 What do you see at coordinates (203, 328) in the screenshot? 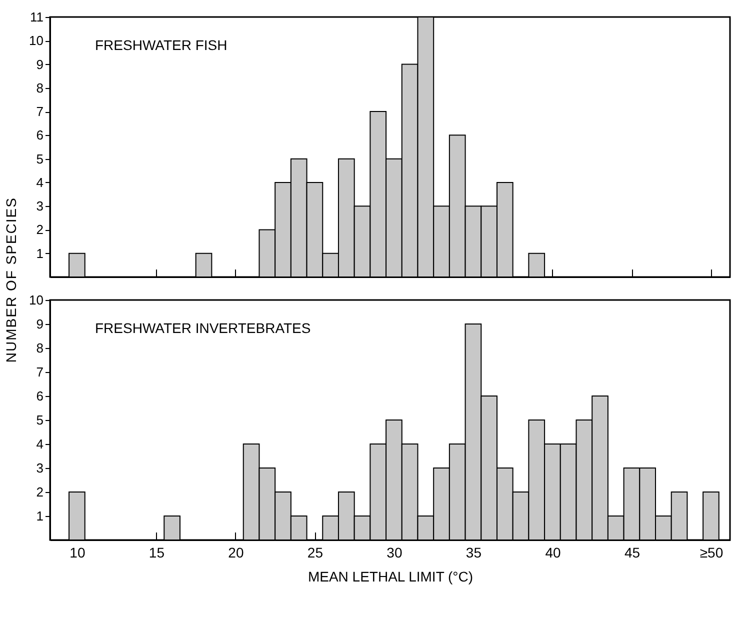
I see `text: FRESHWATER INVERTEBRATES` at bounding box center [203, 328].